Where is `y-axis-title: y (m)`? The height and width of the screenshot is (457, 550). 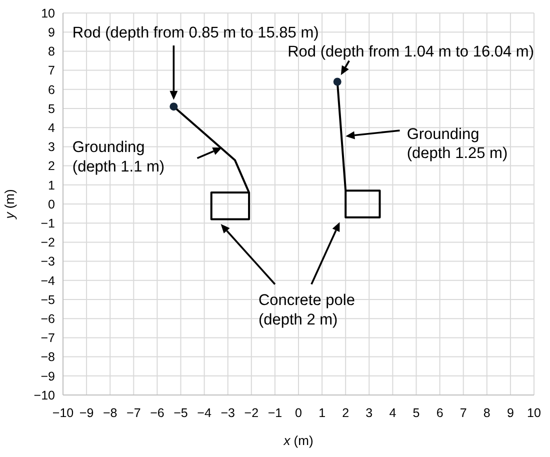
y-axis-title: y (m) is located at coordinates (9, 204).